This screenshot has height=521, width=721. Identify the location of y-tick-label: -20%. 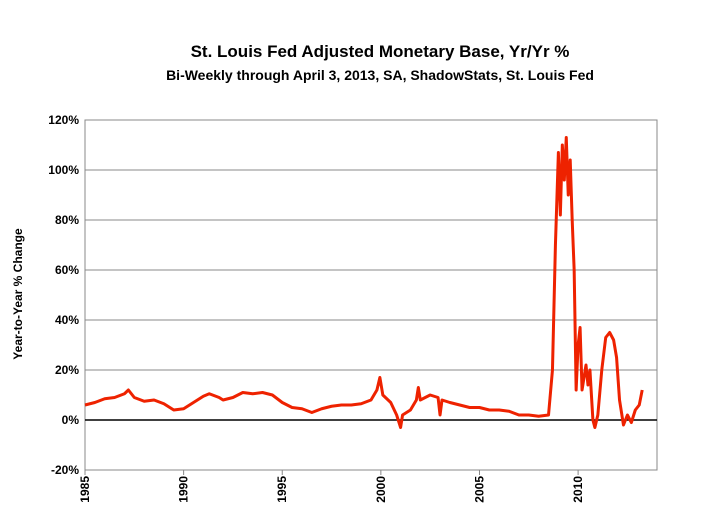
(65, 470).